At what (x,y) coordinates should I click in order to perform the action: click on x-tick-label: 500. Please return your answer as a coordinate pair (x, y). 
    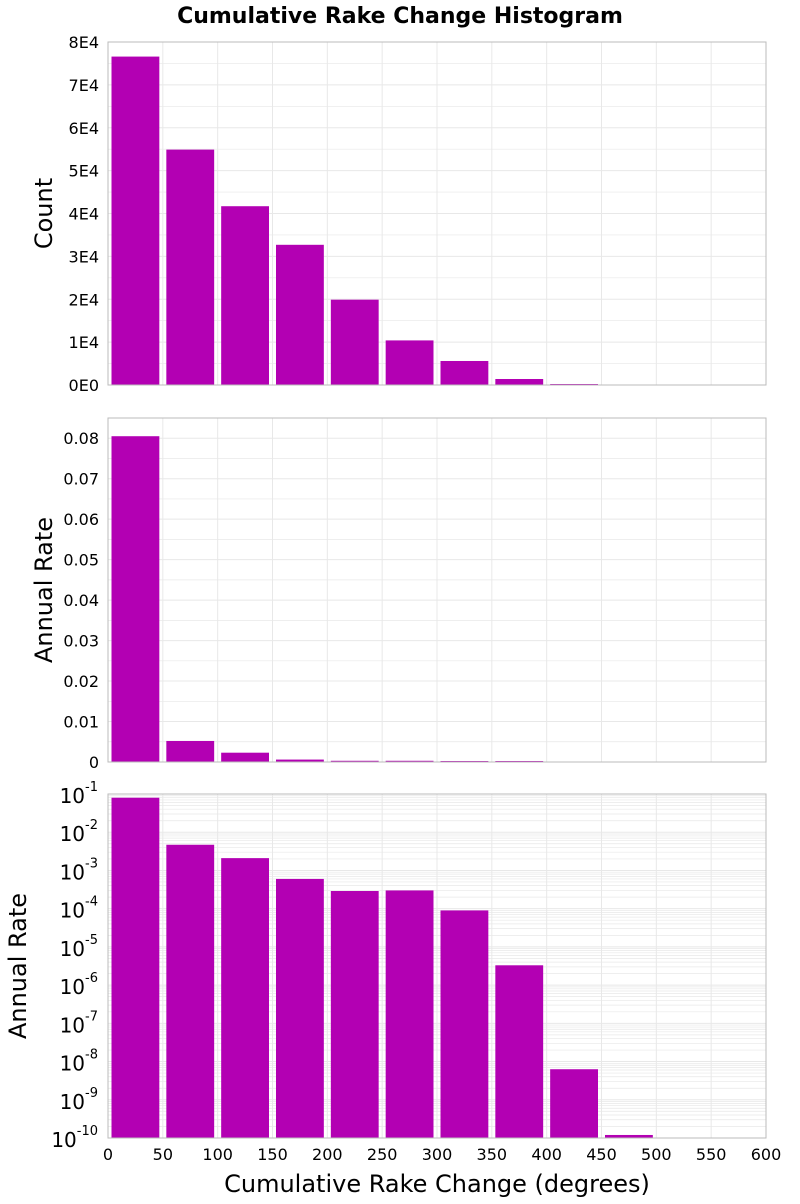
    Looking at the image, I should click on (656, 1154).